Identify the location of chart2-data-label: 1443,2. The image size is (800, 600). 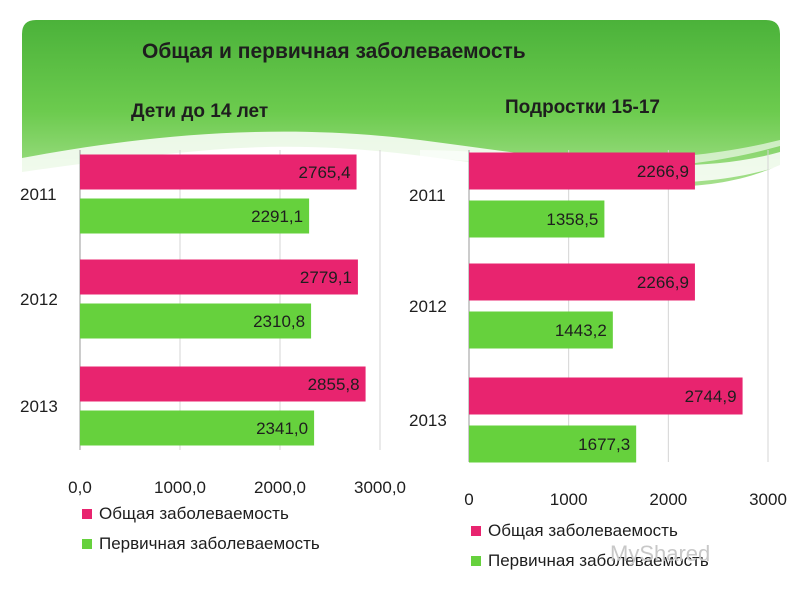
(581, 330).